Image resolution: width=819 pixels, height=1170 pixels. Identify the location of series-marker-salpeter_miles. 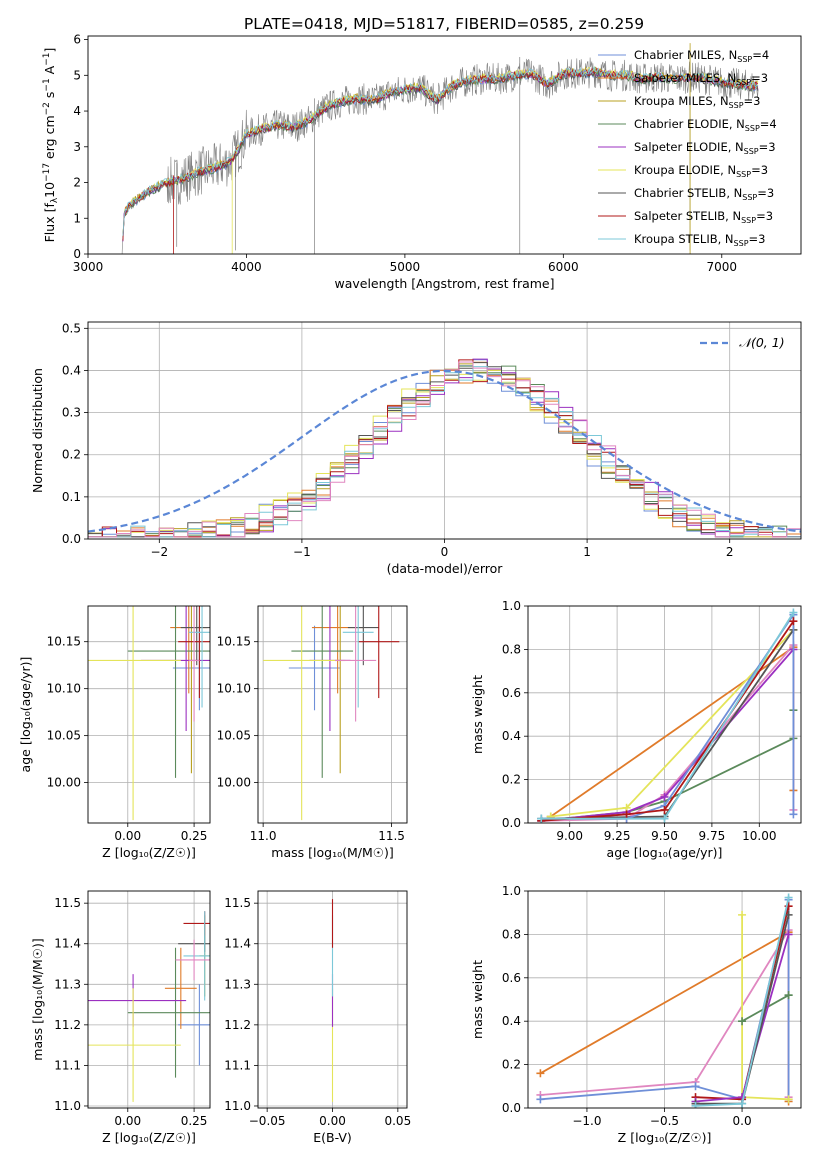
(540, 1073).